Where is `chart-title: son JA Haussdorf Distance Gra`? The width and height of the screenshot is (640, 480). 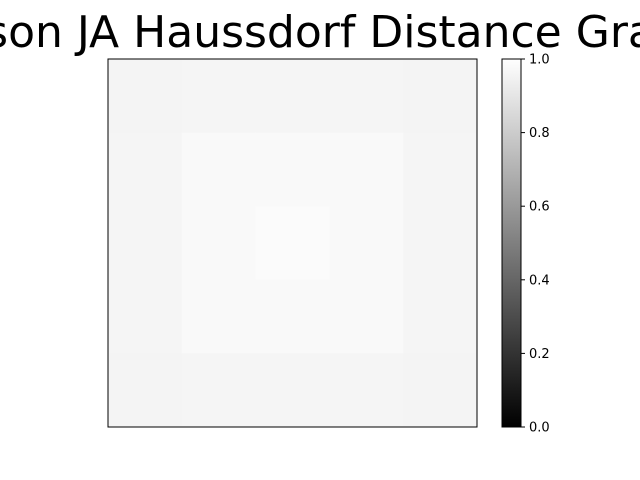 chart-title: son JA Haussdorf Distance Gra is located at coordinates (320, 32).